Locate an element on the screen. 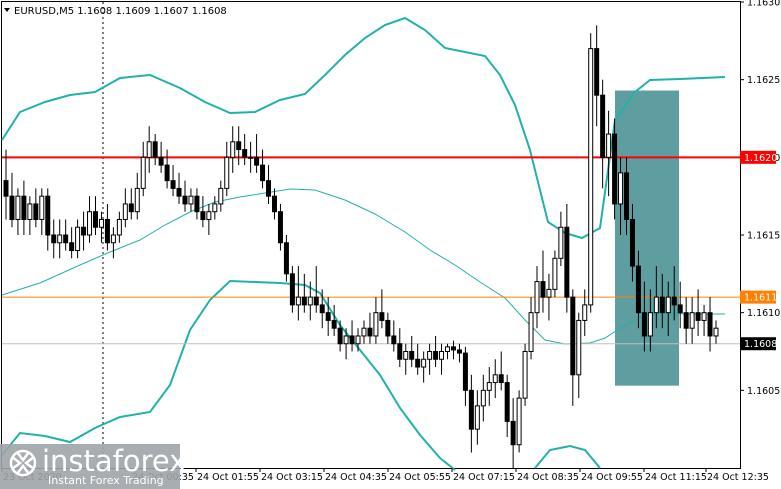 This screenshot has width=781, height=489. price-tag: 1.1620 is located at coordinates (758, 157).